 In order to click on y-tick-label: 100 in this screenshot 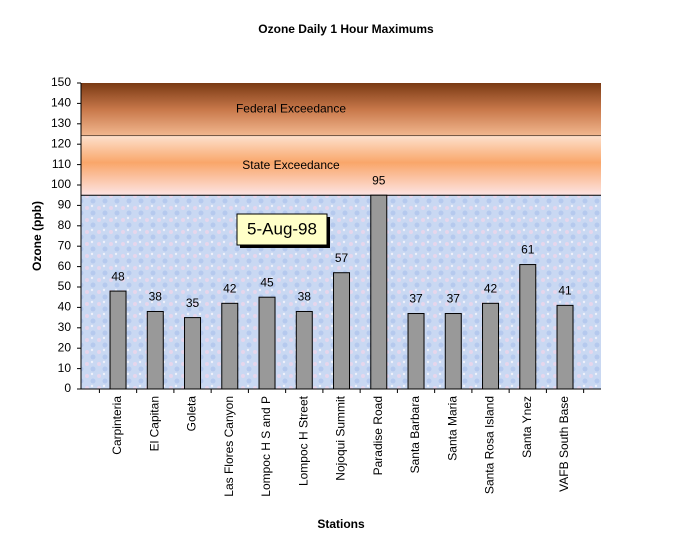, I will do `click(61, 184)`.